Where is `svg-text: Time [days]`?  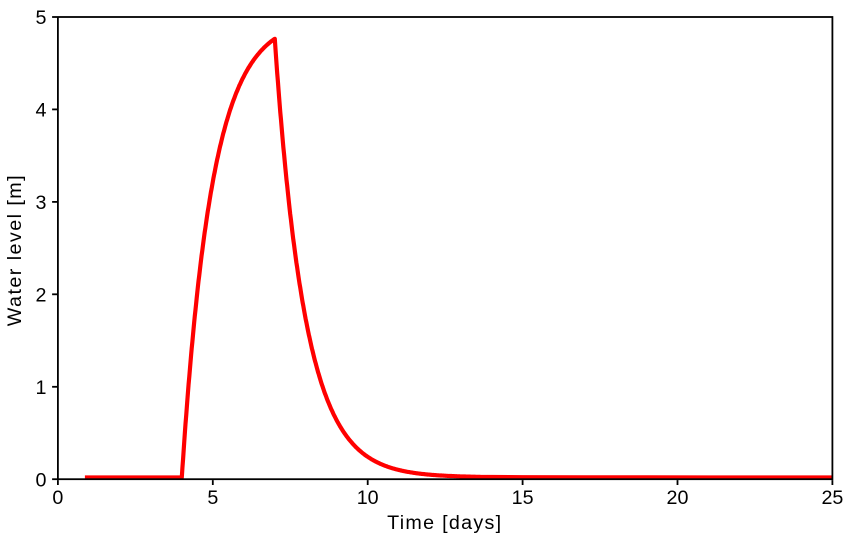 svg-text: Time [days] is located at coordinates (444, 523).